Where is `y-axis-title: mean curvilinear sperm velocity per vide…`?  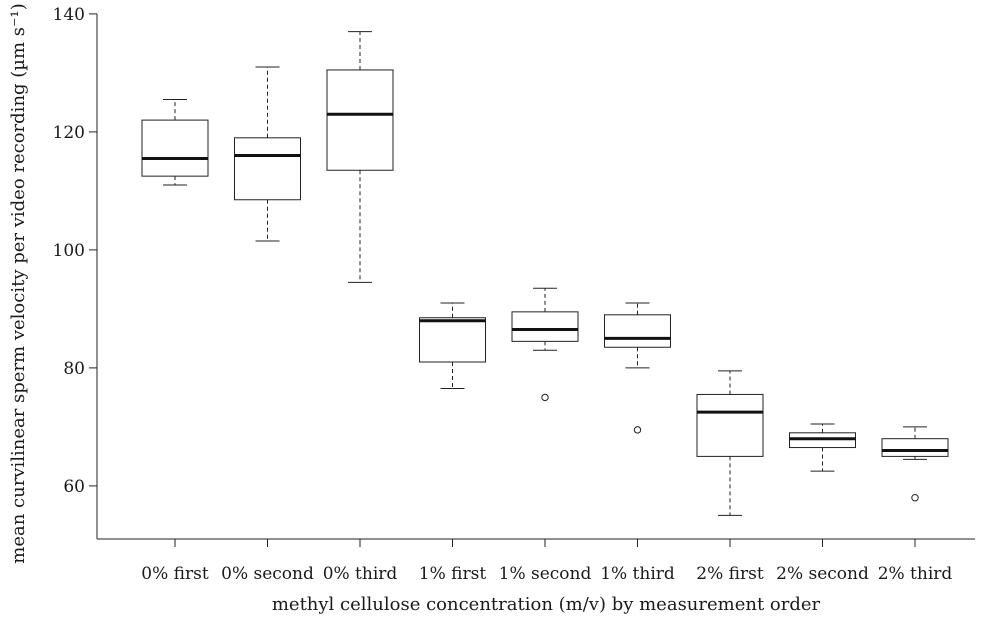 y-axis-title: mean curvilinear sperm velocity per vide… is located at coordinates (18, 283).